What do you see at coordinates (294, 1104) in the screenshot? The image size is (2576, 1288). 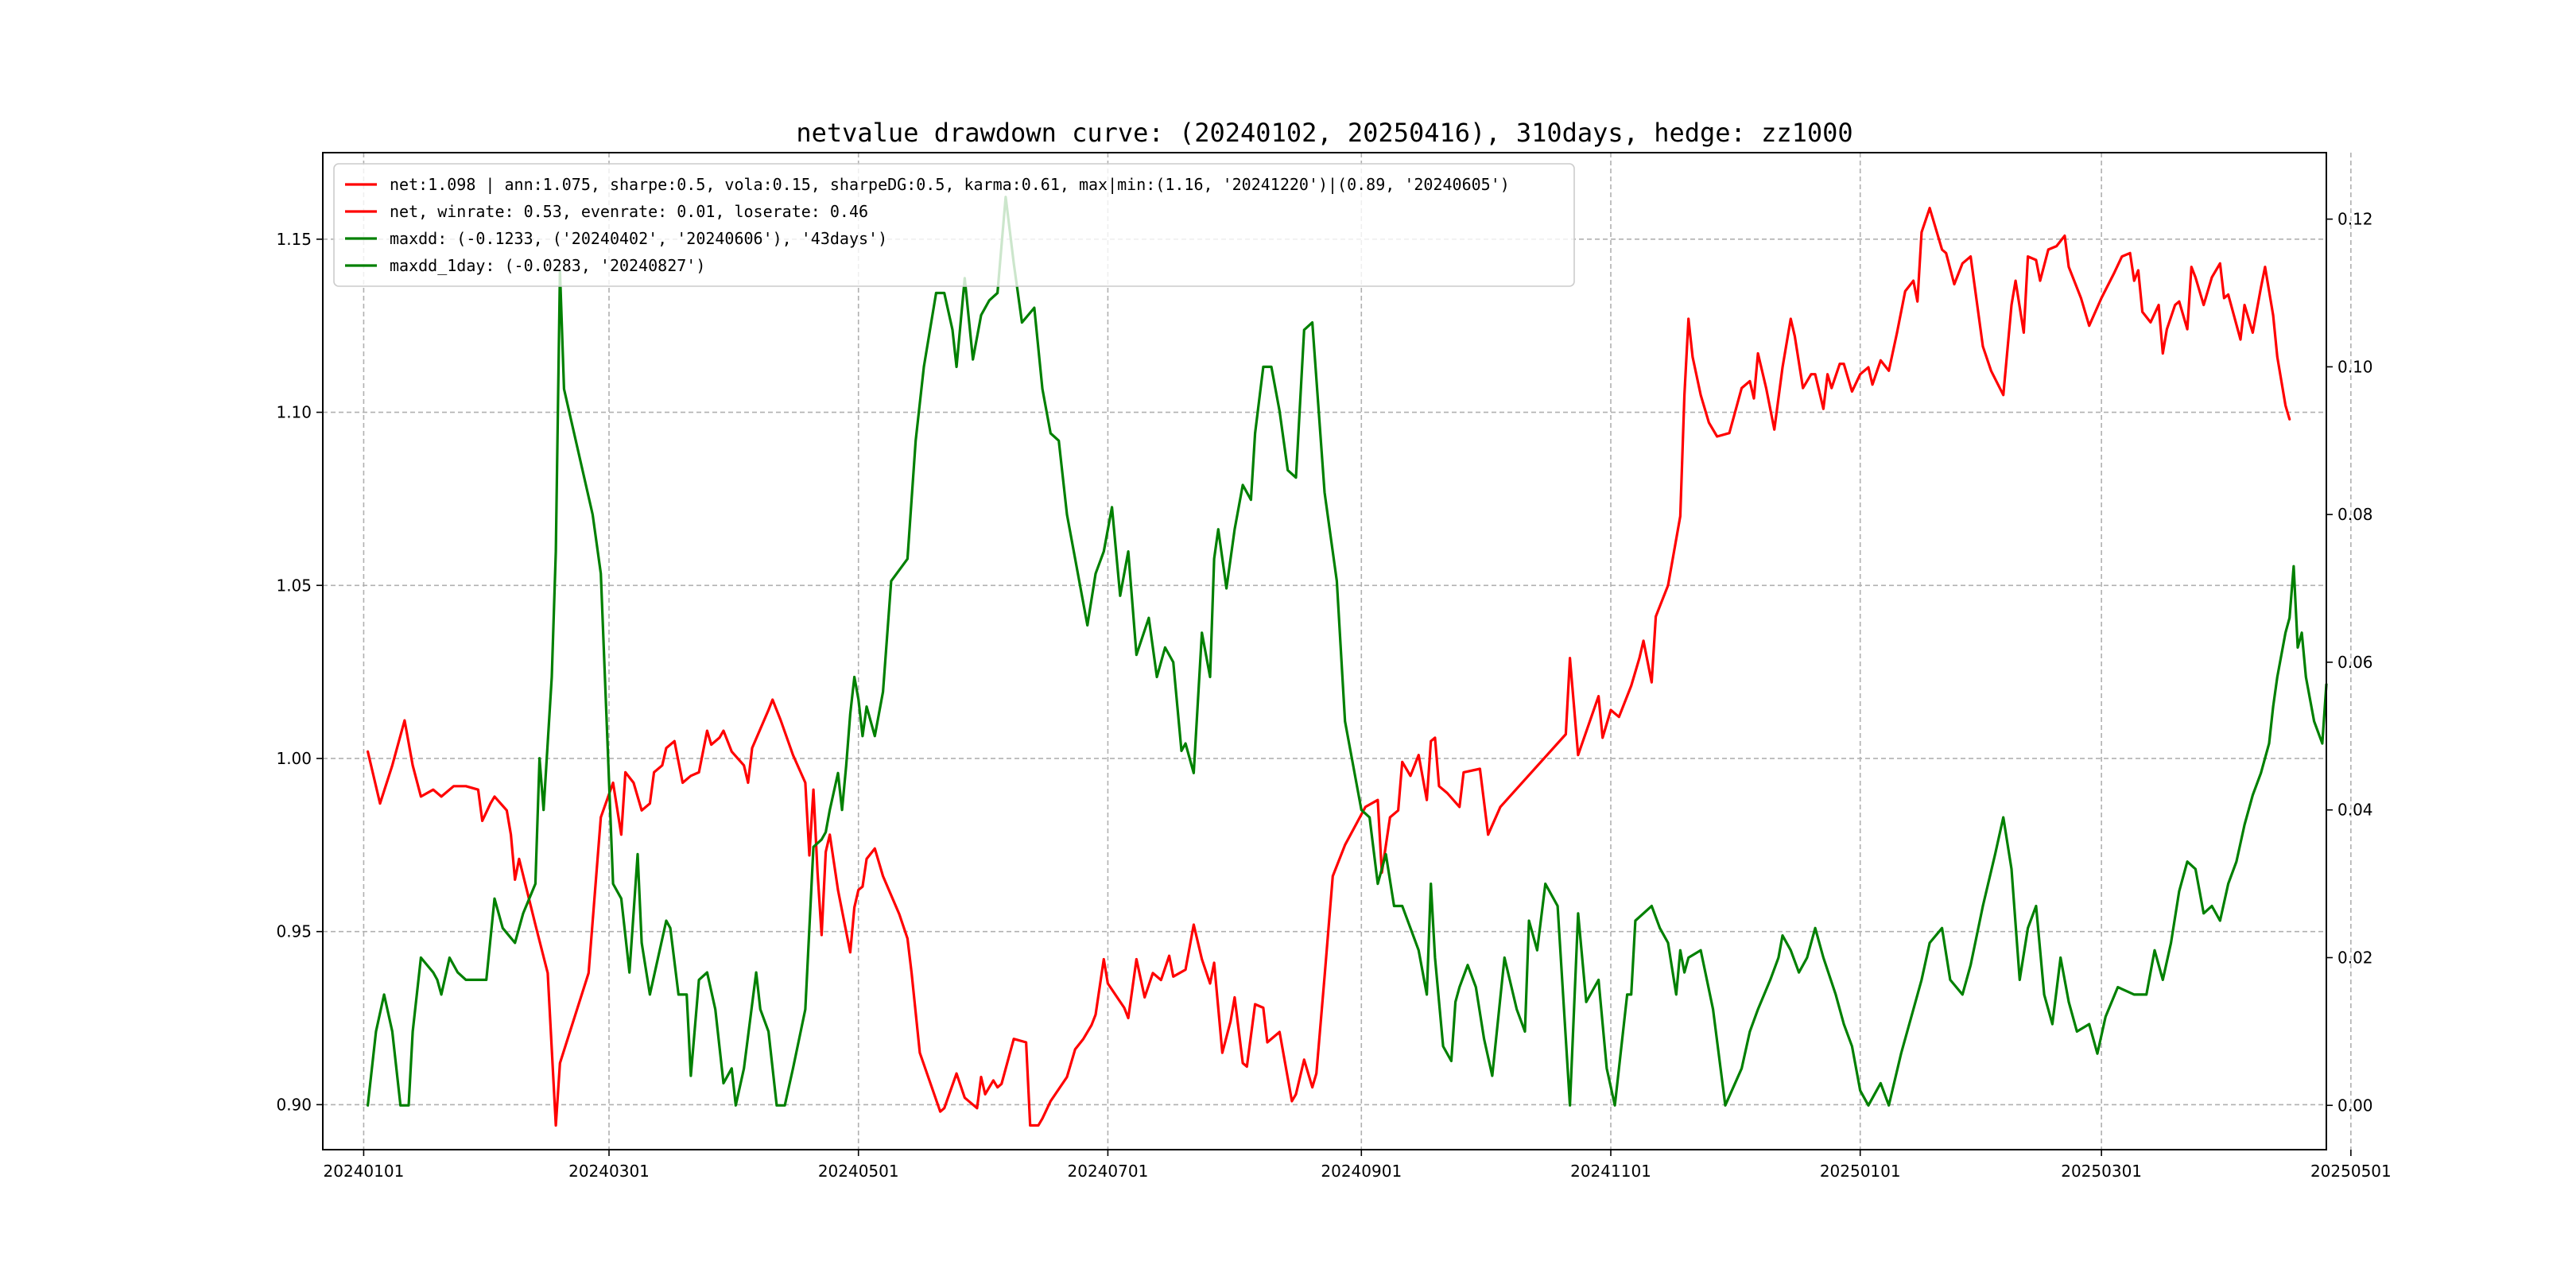 I see `y-left-tick-label: 0.90` at bounding box center [294, 1104].